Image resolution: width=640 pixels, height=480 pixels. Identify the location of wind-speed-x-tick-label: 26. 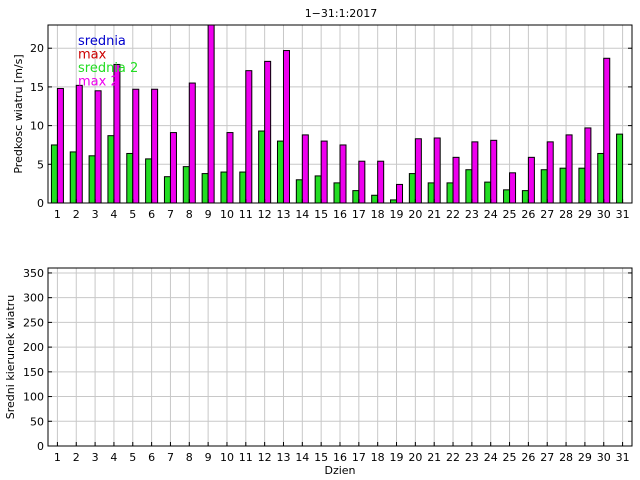
(528, 214).